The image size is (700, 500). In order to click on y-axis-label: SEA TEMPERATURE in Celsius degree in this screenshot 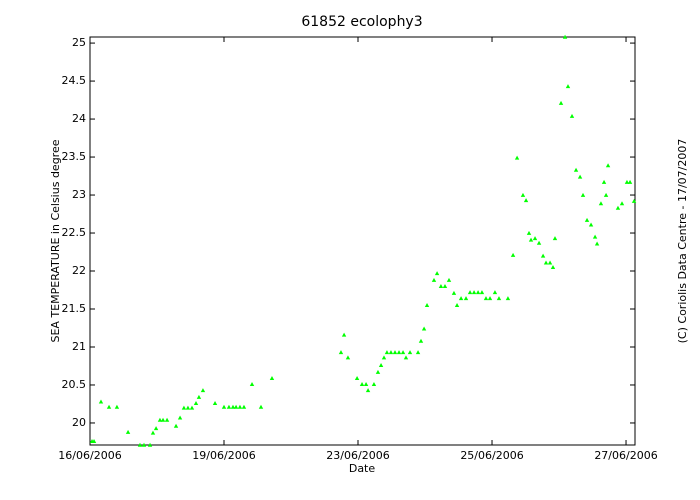, I will do `click(55, 240)`.